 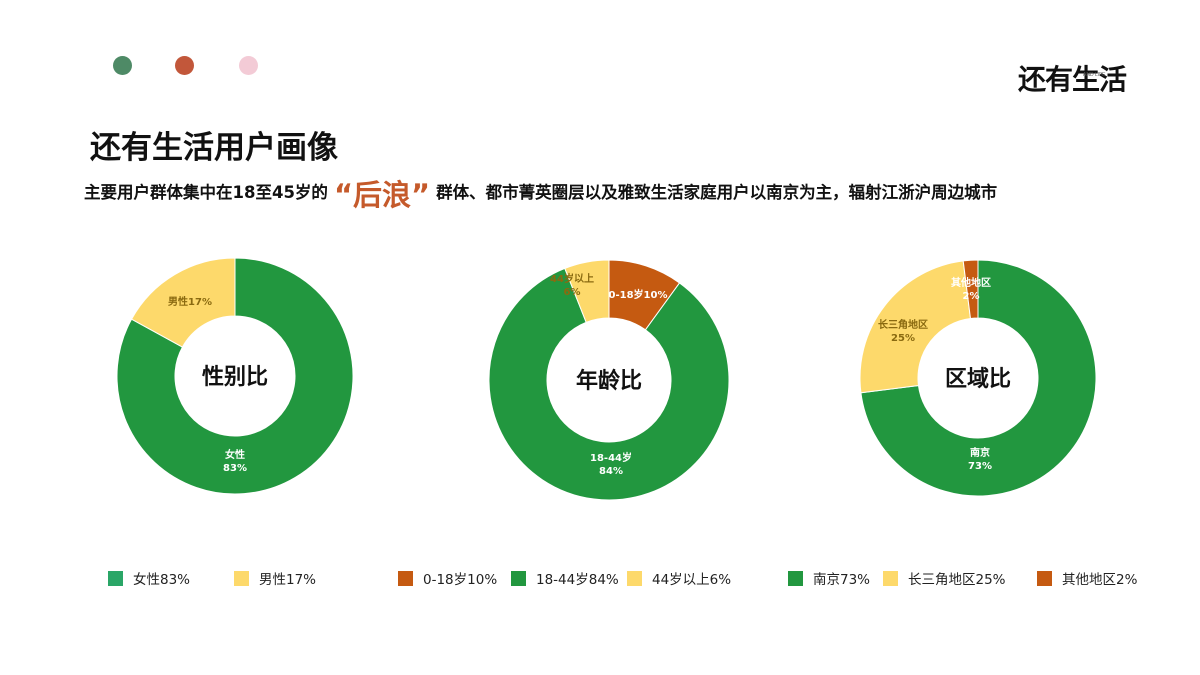 What do you see at coordinates (248, 65) in the screenshot?
I see `pink-dot-icon` at bounding box center [248, 65].